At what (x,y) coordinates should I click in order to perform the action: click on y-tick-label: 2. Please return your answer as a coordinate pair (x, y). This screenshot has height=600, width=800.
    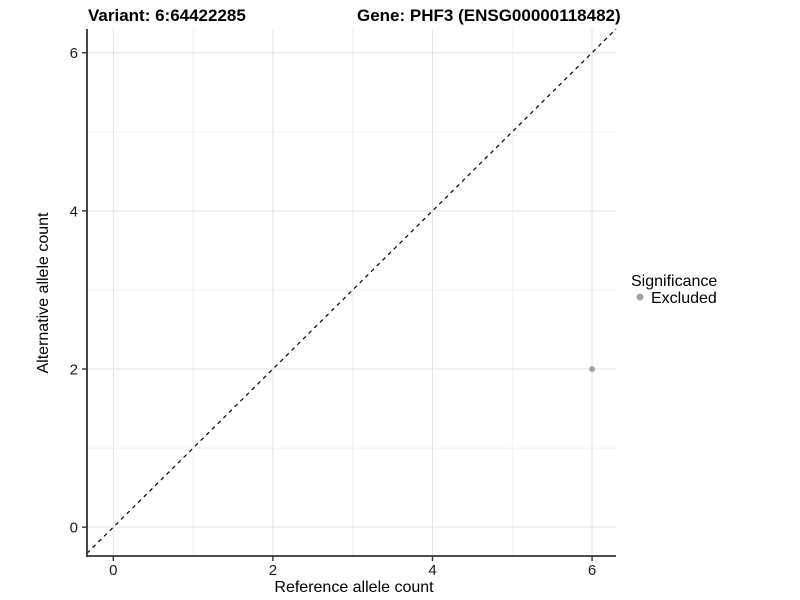
    Looking at the image, I should click on (74, 370).